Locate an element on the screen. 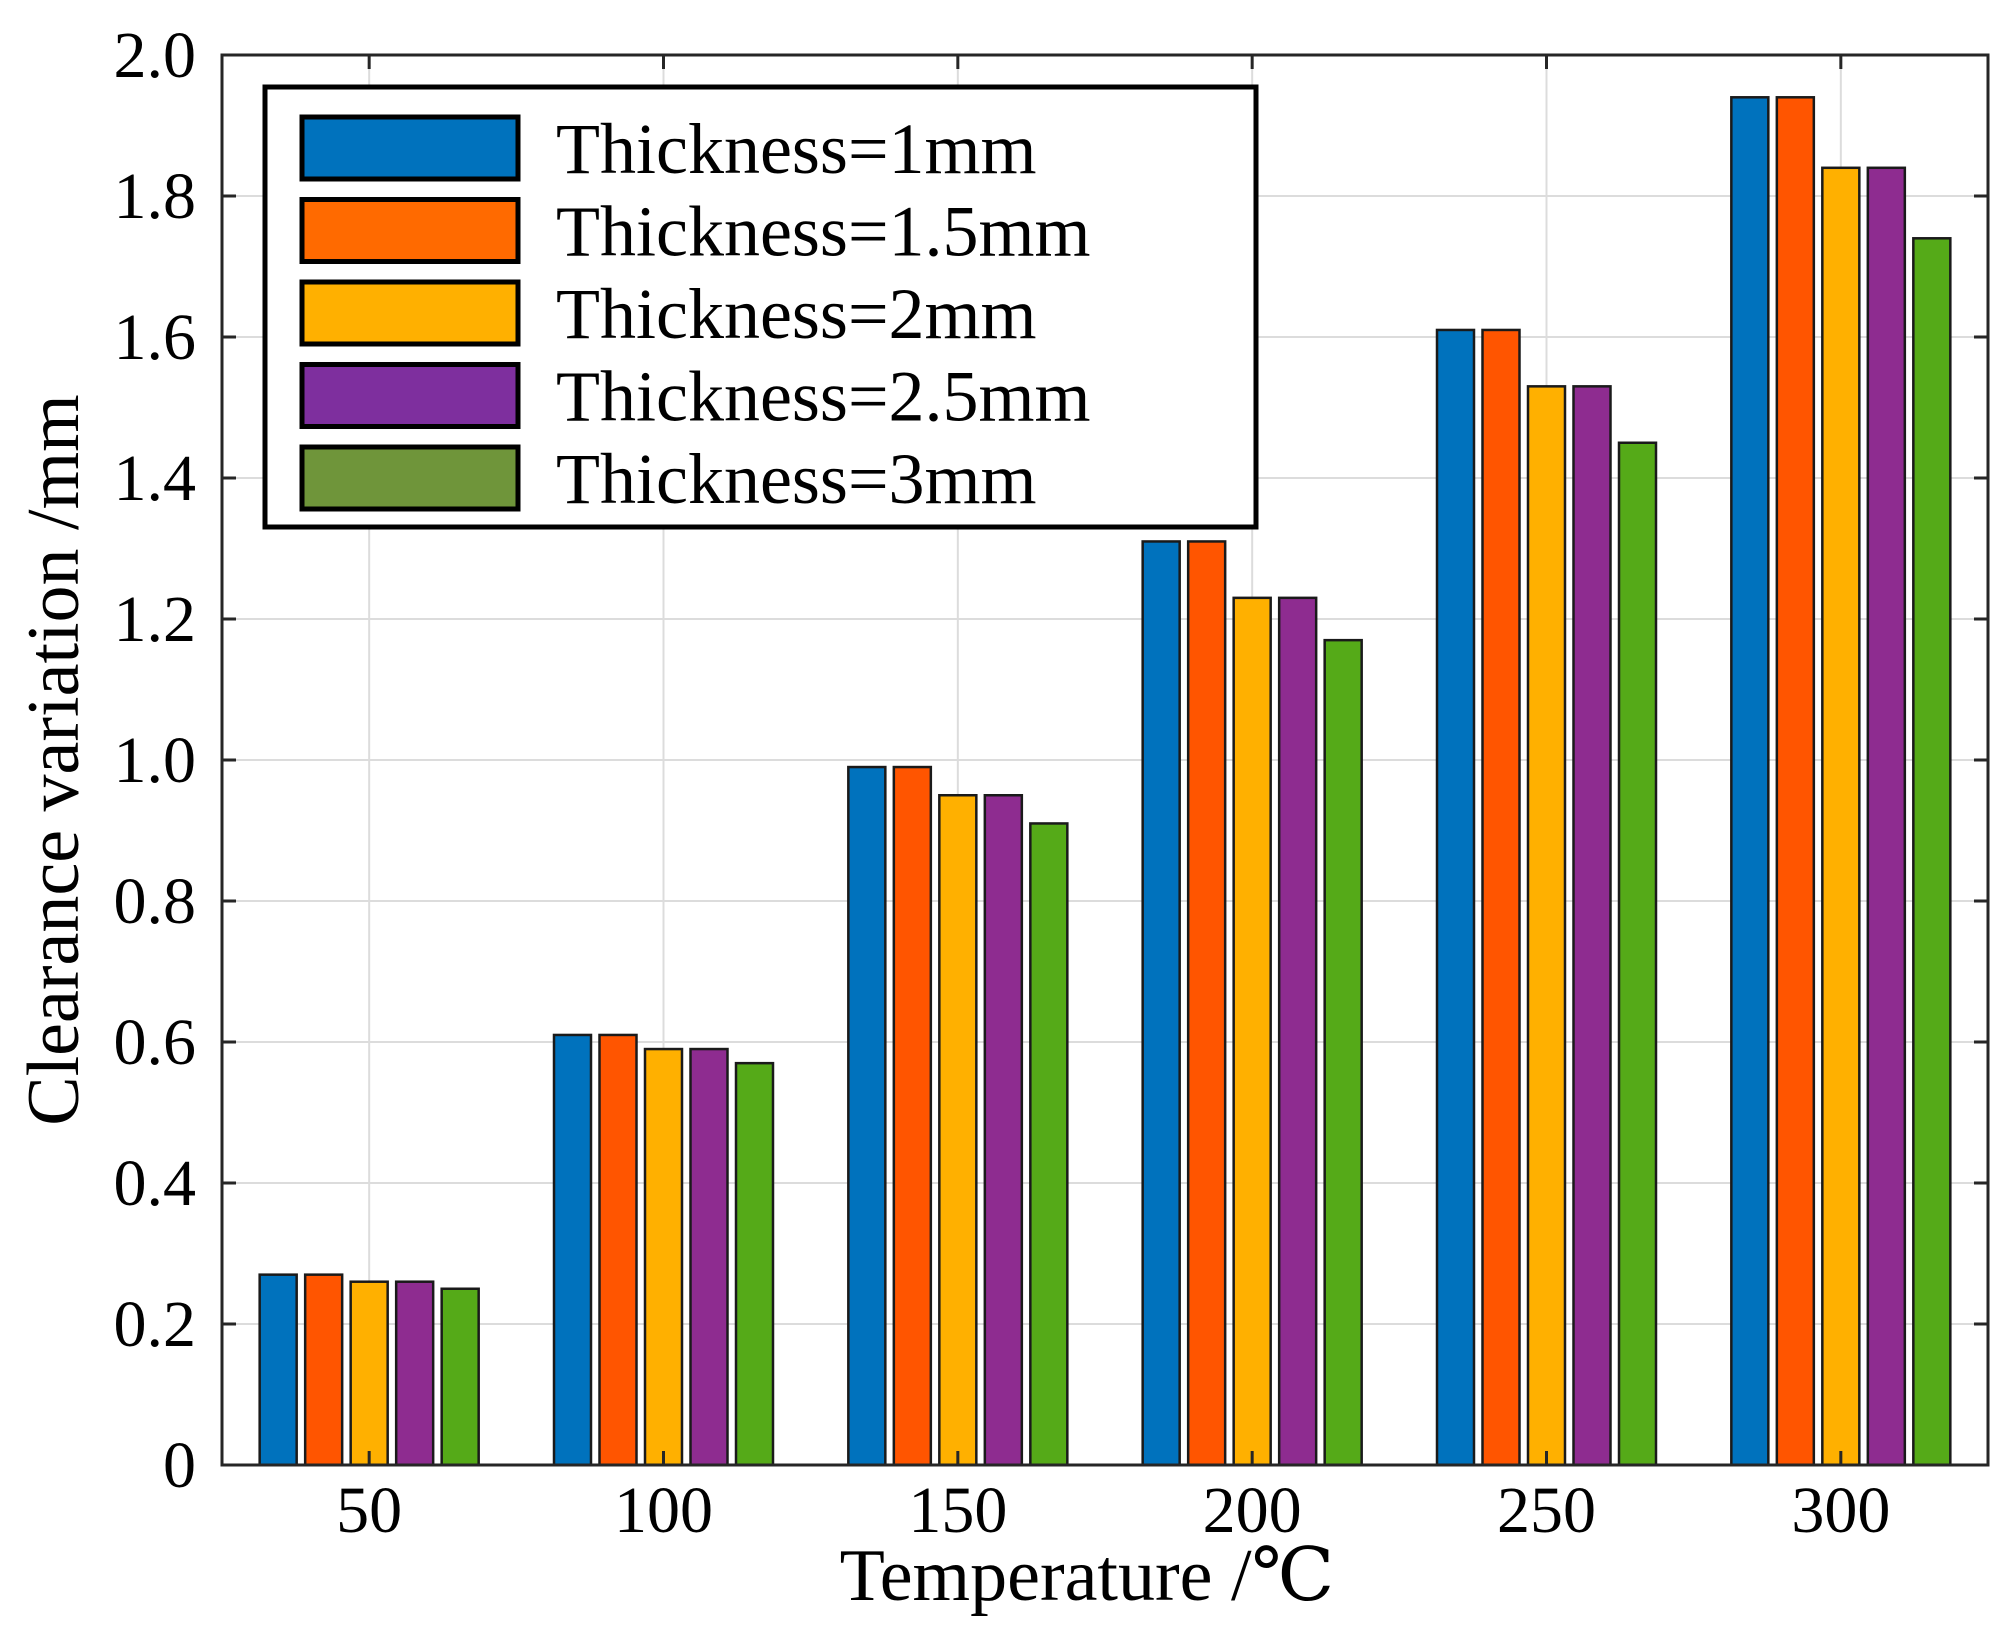 The height and width of the screenshot is (1635, 2006). legend-label: Thickness=2.5mm is located at coordinates (823, 397).